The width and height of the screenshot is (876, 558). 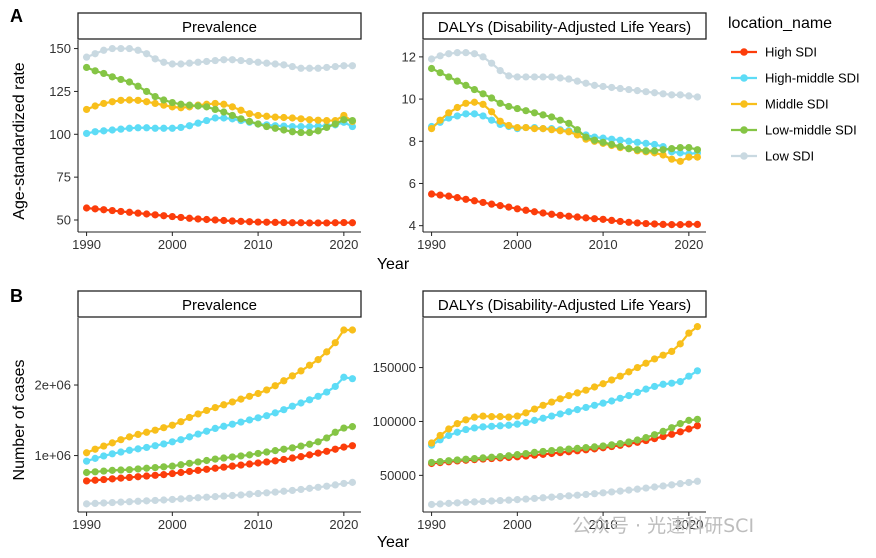 What do you see at coordinates (564, 305) in the screenshot?
I see `facet-title: DALYs (Disability-Adjusted Life Years)` at bounding box center [564, 305].